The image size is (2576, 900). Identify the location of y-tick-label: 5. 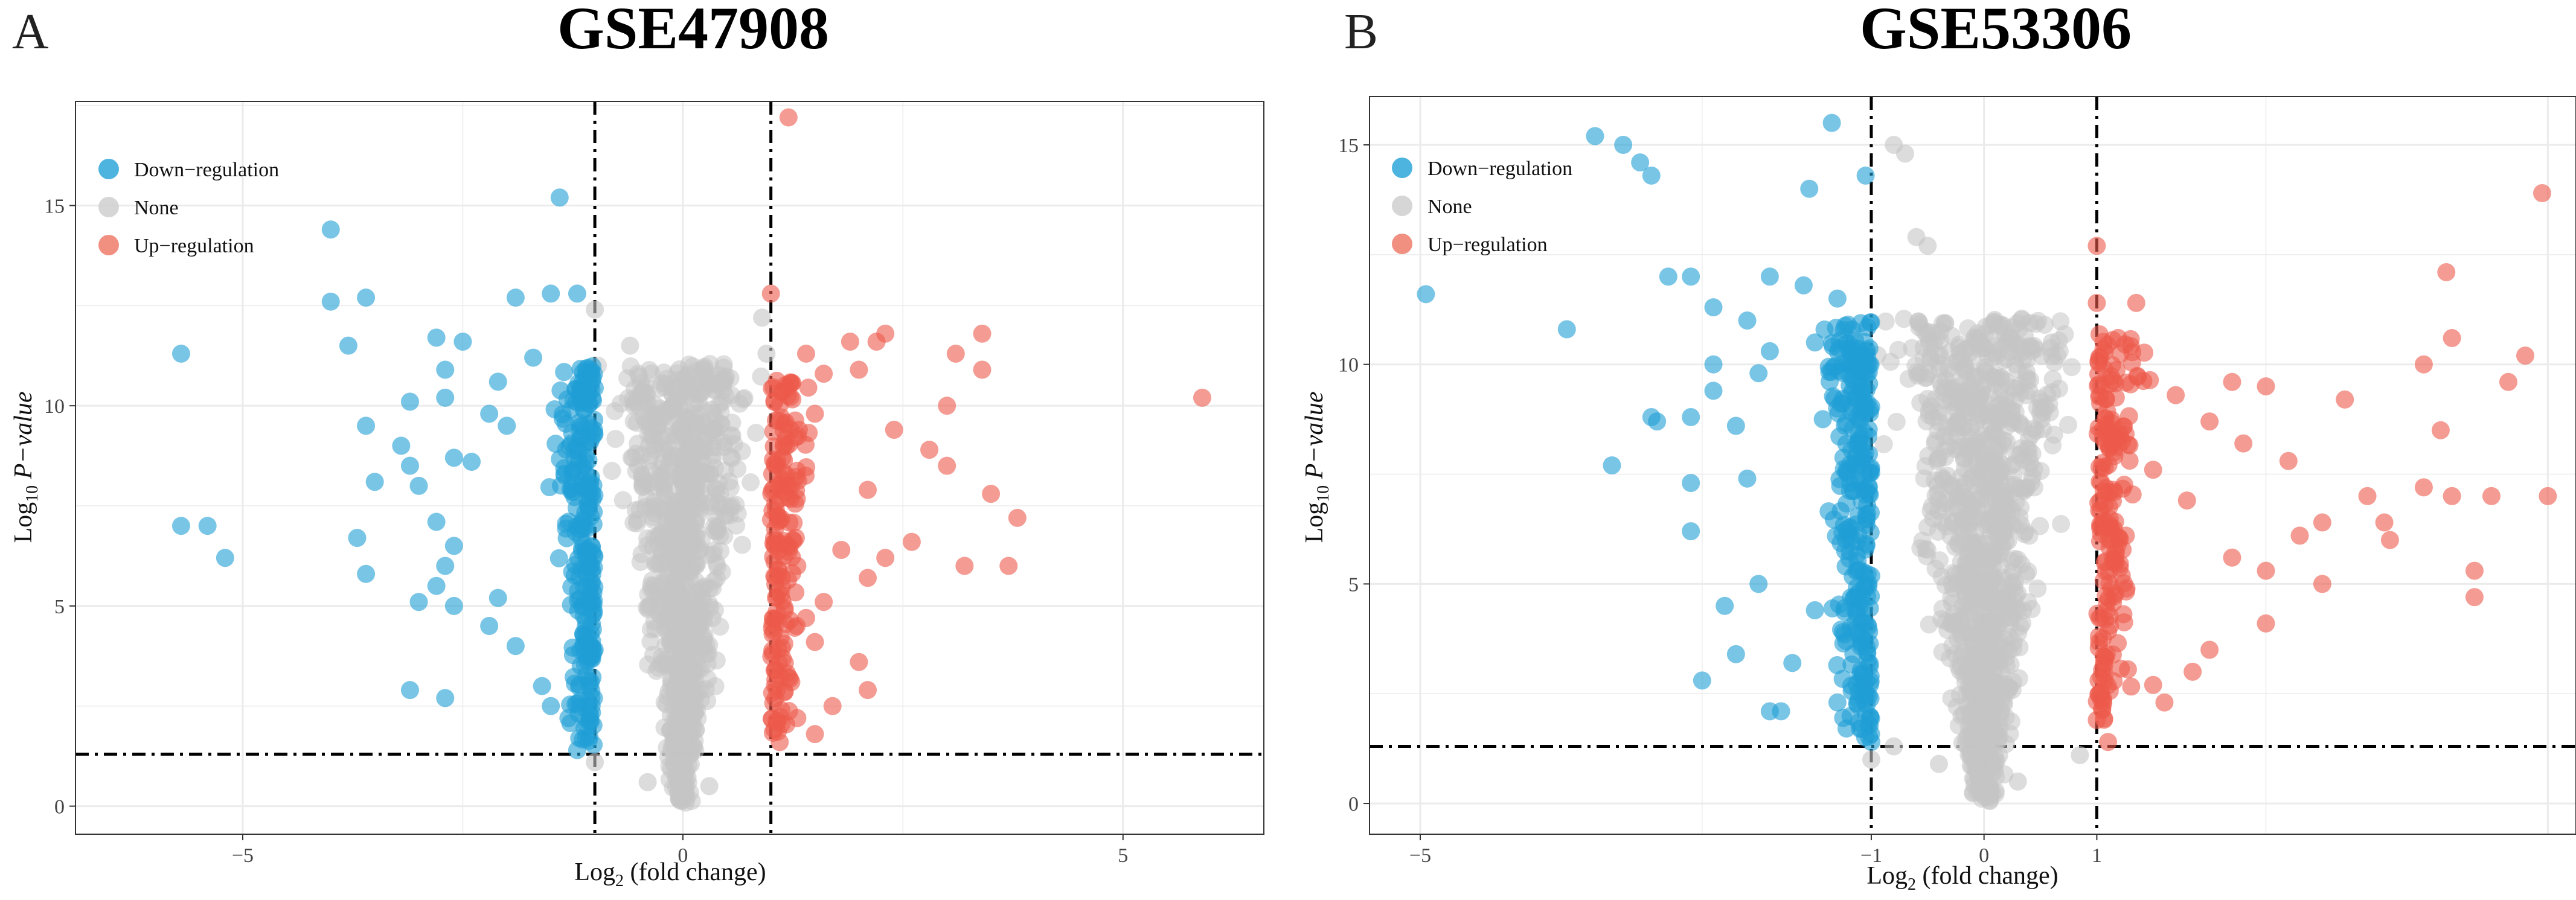
(59, 607).